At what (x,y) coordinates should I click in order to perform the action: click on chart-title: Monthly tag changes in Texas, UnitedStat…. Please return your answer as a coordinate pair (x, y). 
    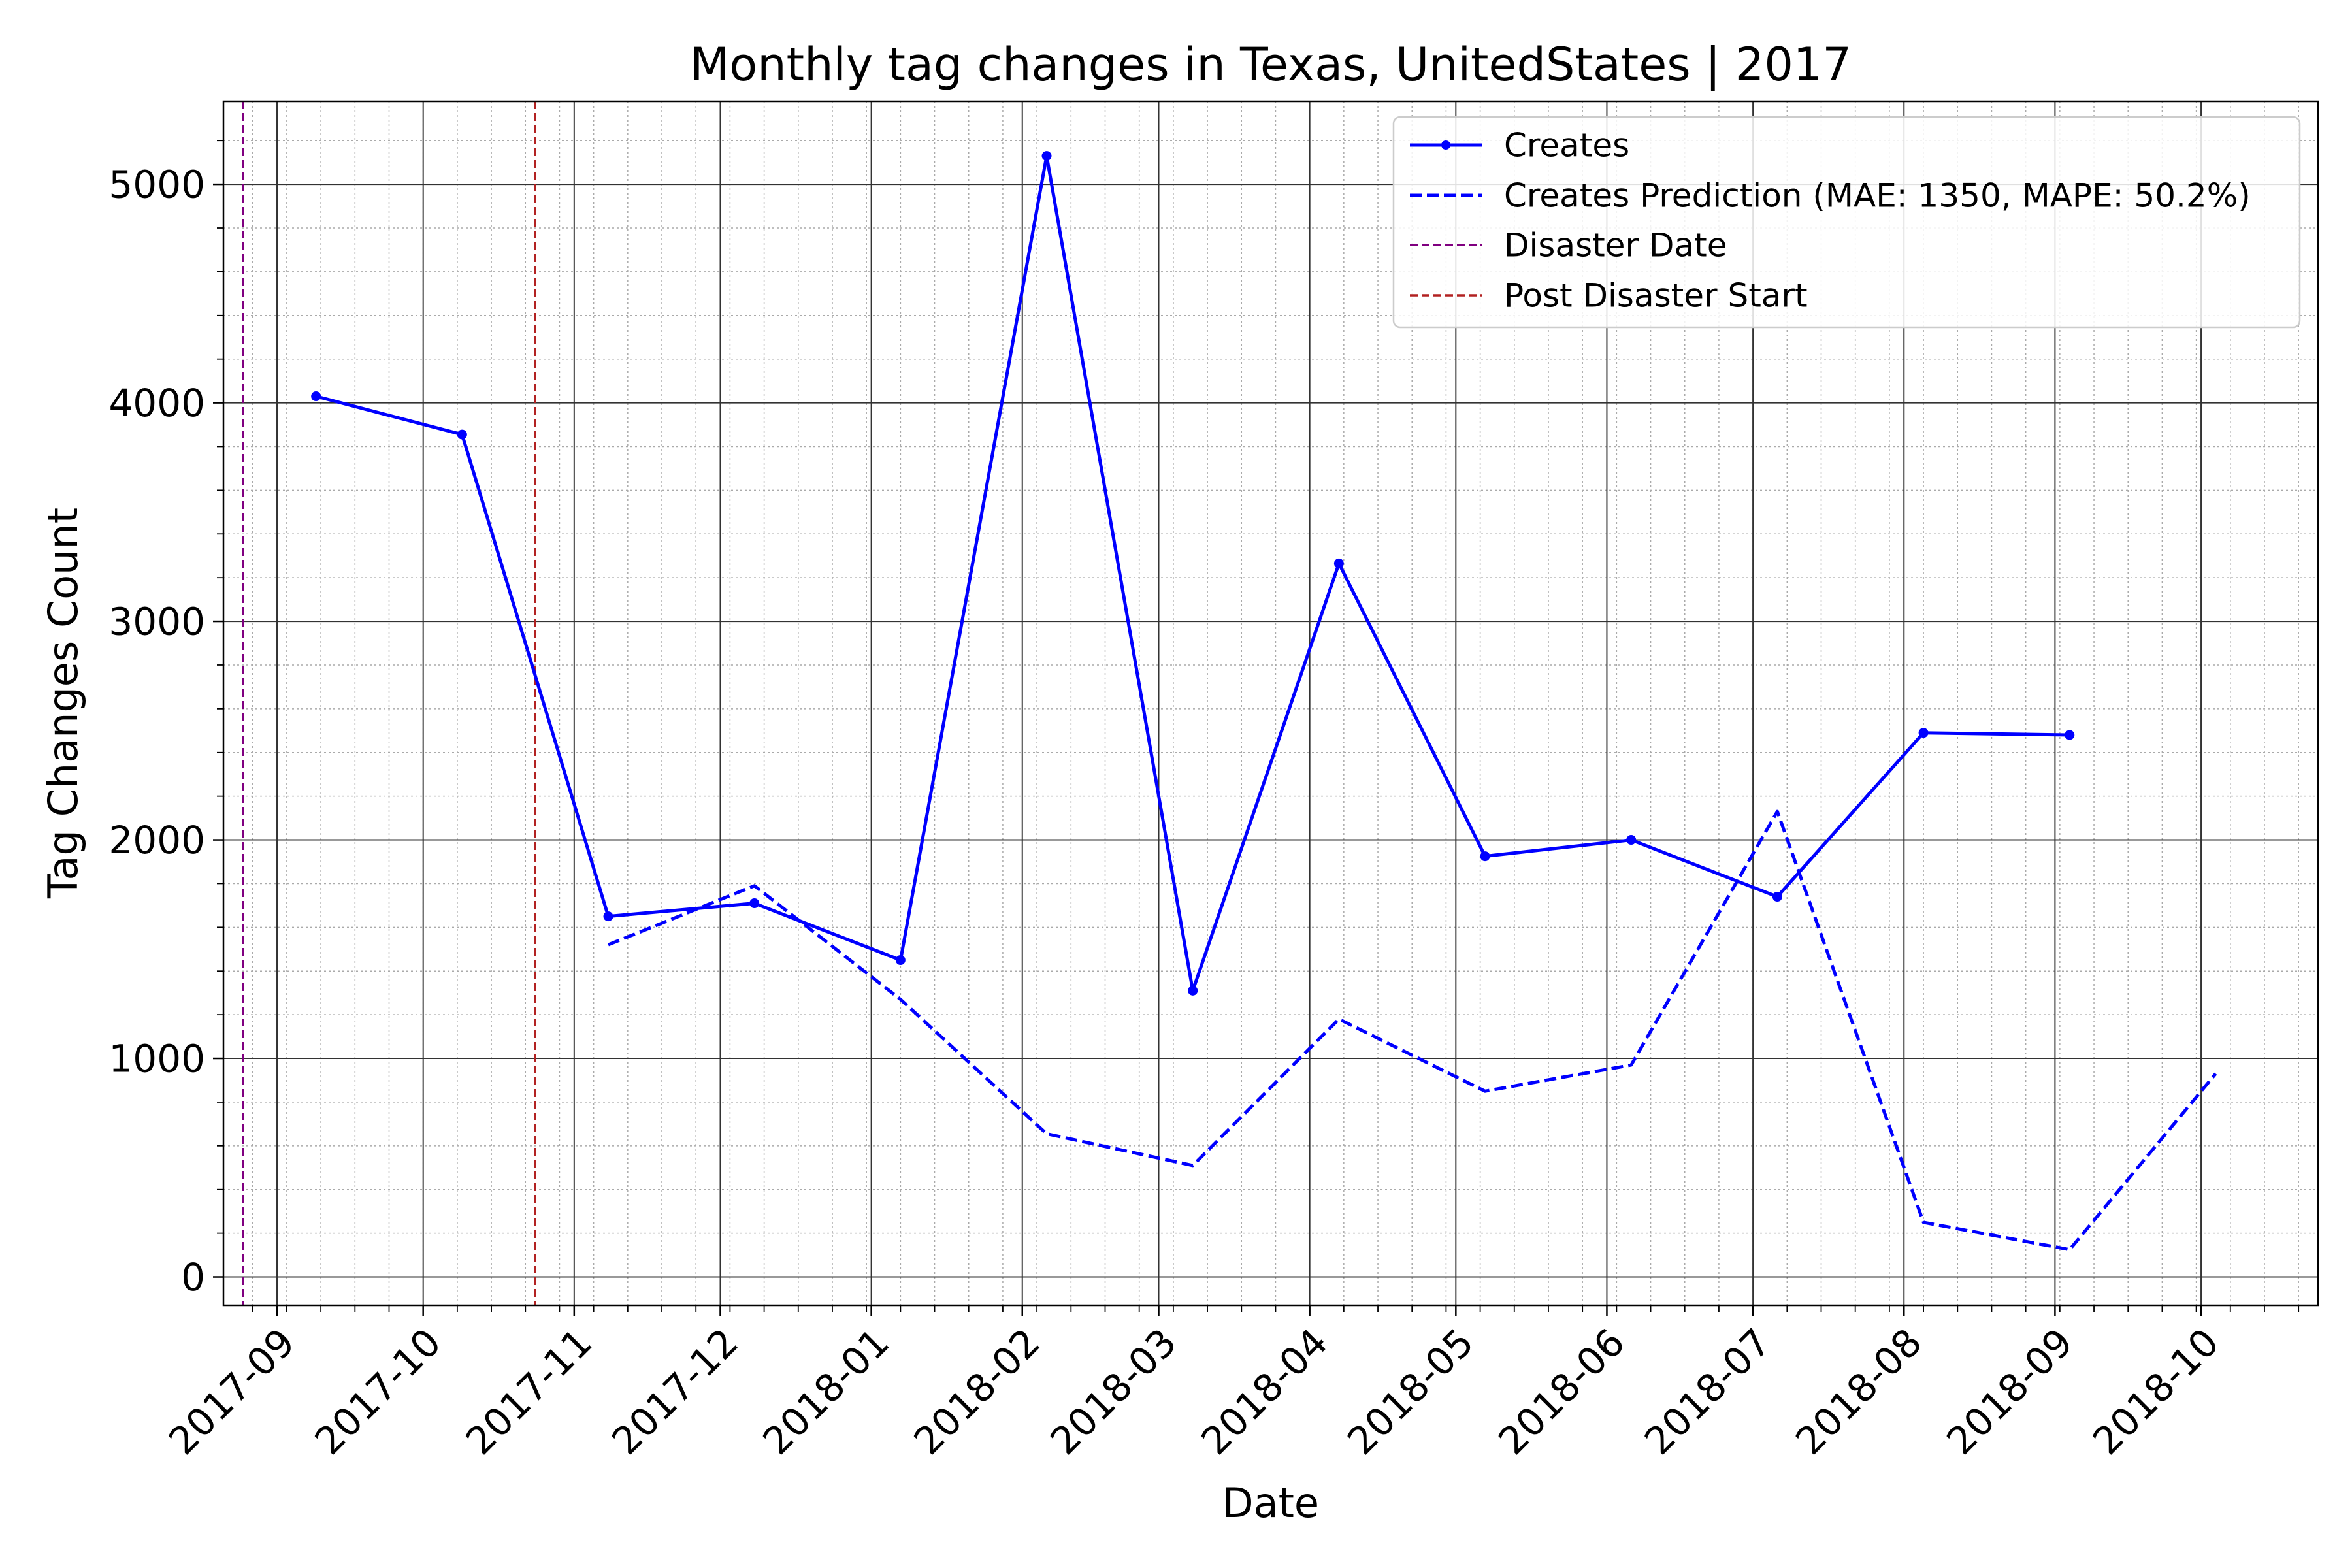
    Looking at the image, I should click on (1271, 64).